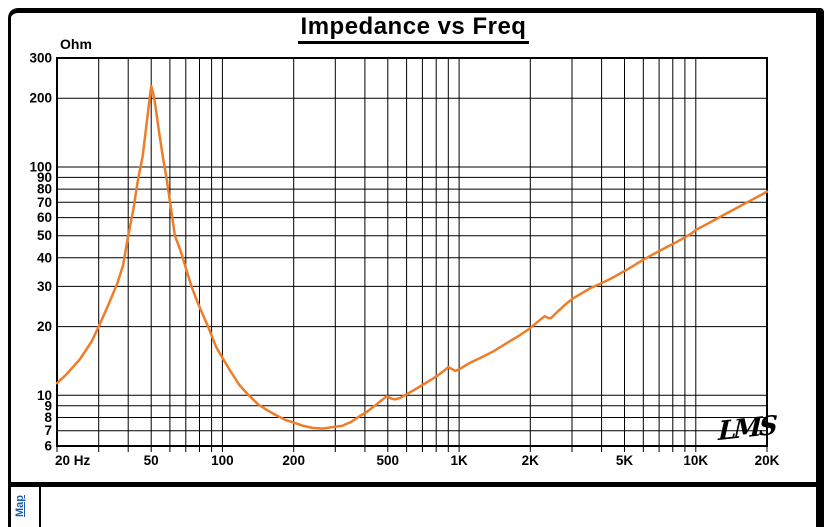  Describe the element at coordinates (44, 257) in the screenshot. I see `y-tick-label: 40` at that location.